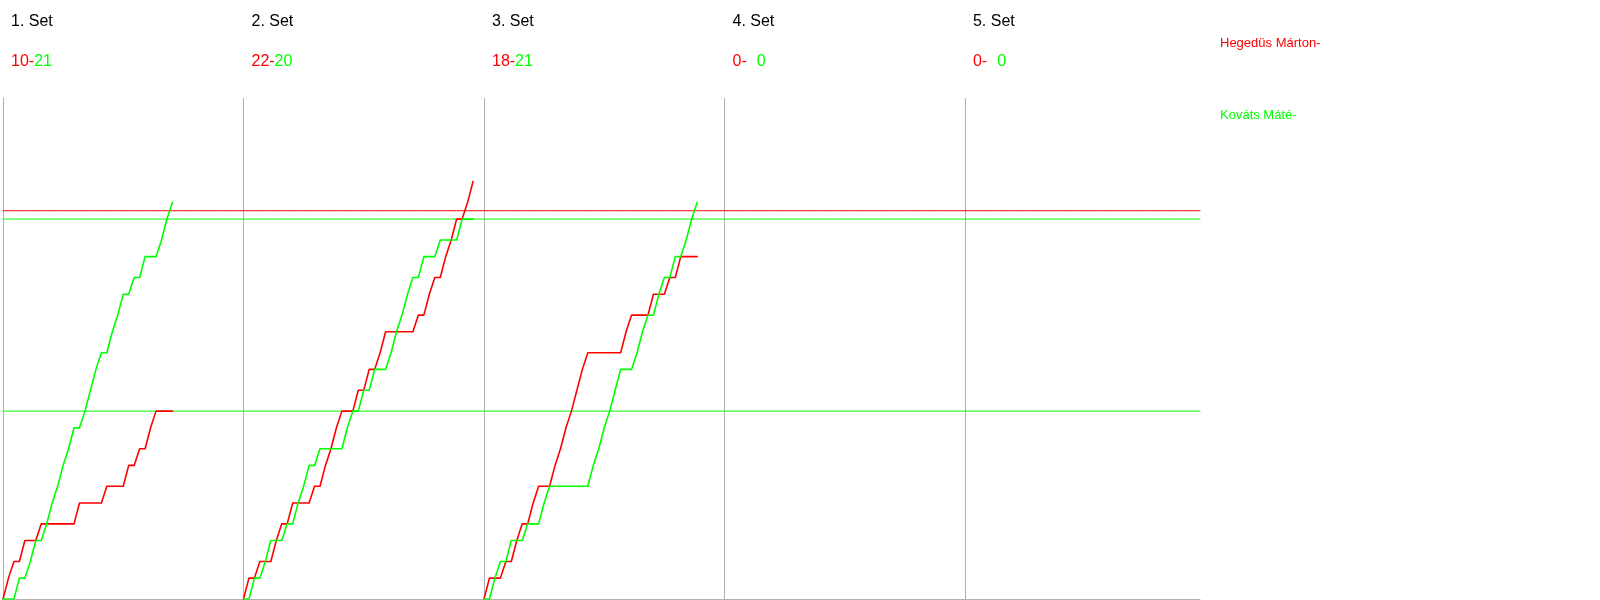 This screenshot has width=1600, height=600. What do you see at coordinates (503, 60) in the screenshot?
I see `text: 18-` at bounding box center [503, 60].